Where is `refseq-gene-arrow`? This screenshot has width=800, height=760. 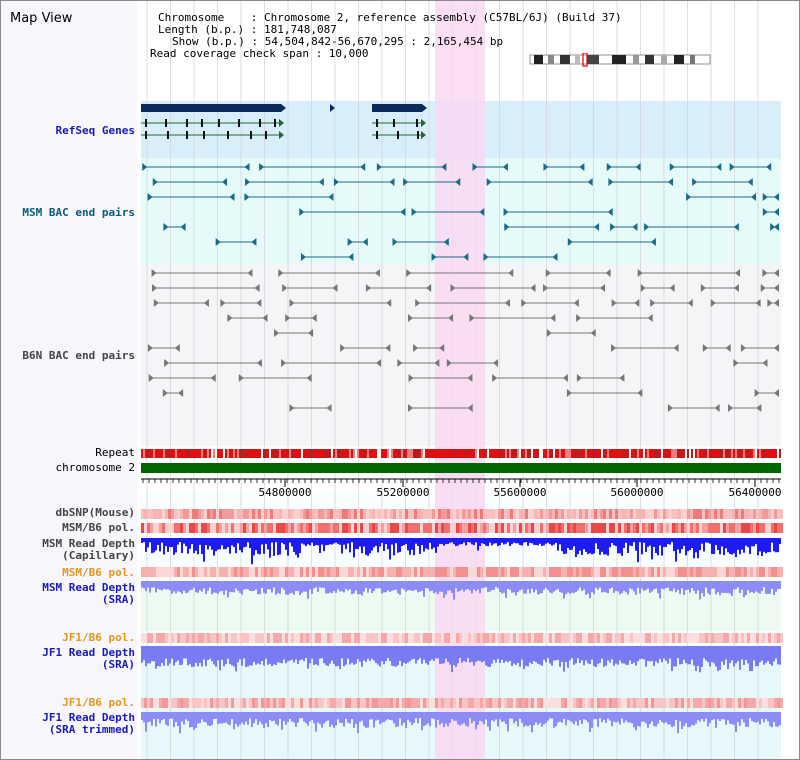
refseq-gene-arrow is located at coordinates (283, 108).